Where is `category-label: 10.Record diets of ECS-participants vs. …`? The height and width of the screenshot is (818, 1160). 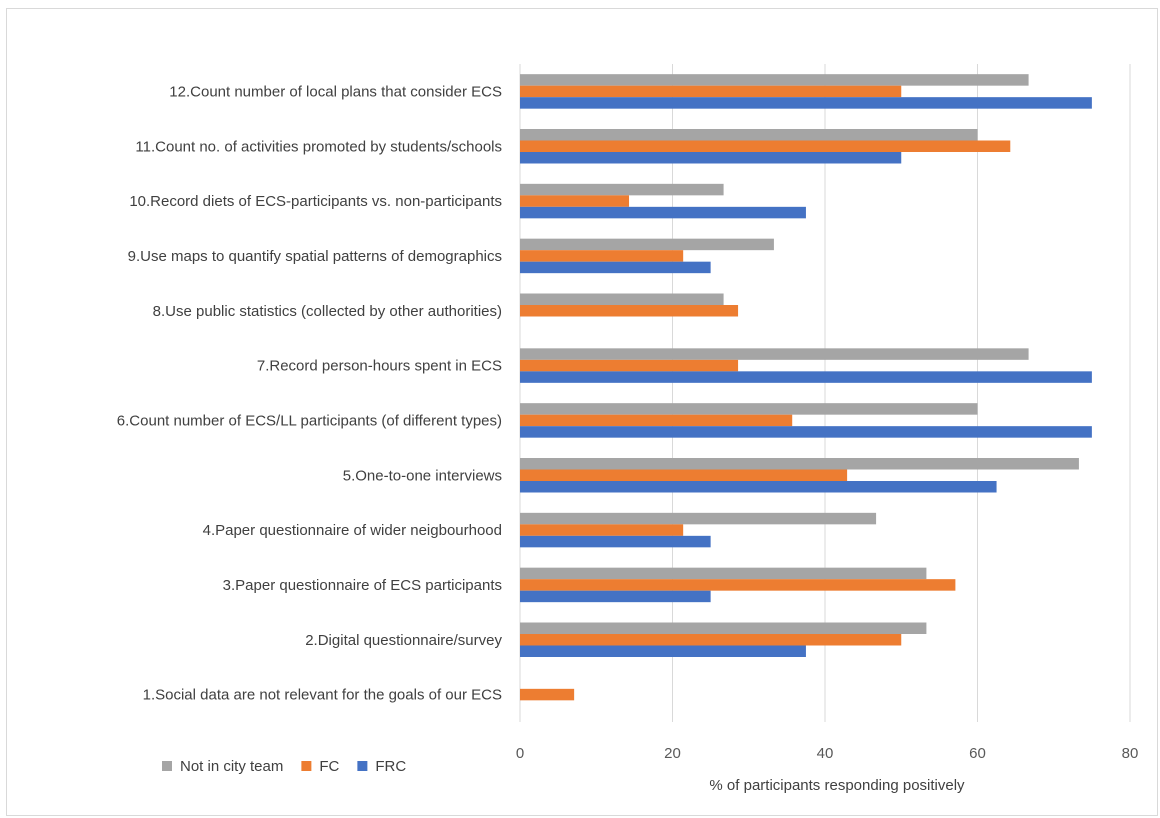 category-label: 10.Record diets of ECS-participants vs. … is located at coordinates (315, 201).